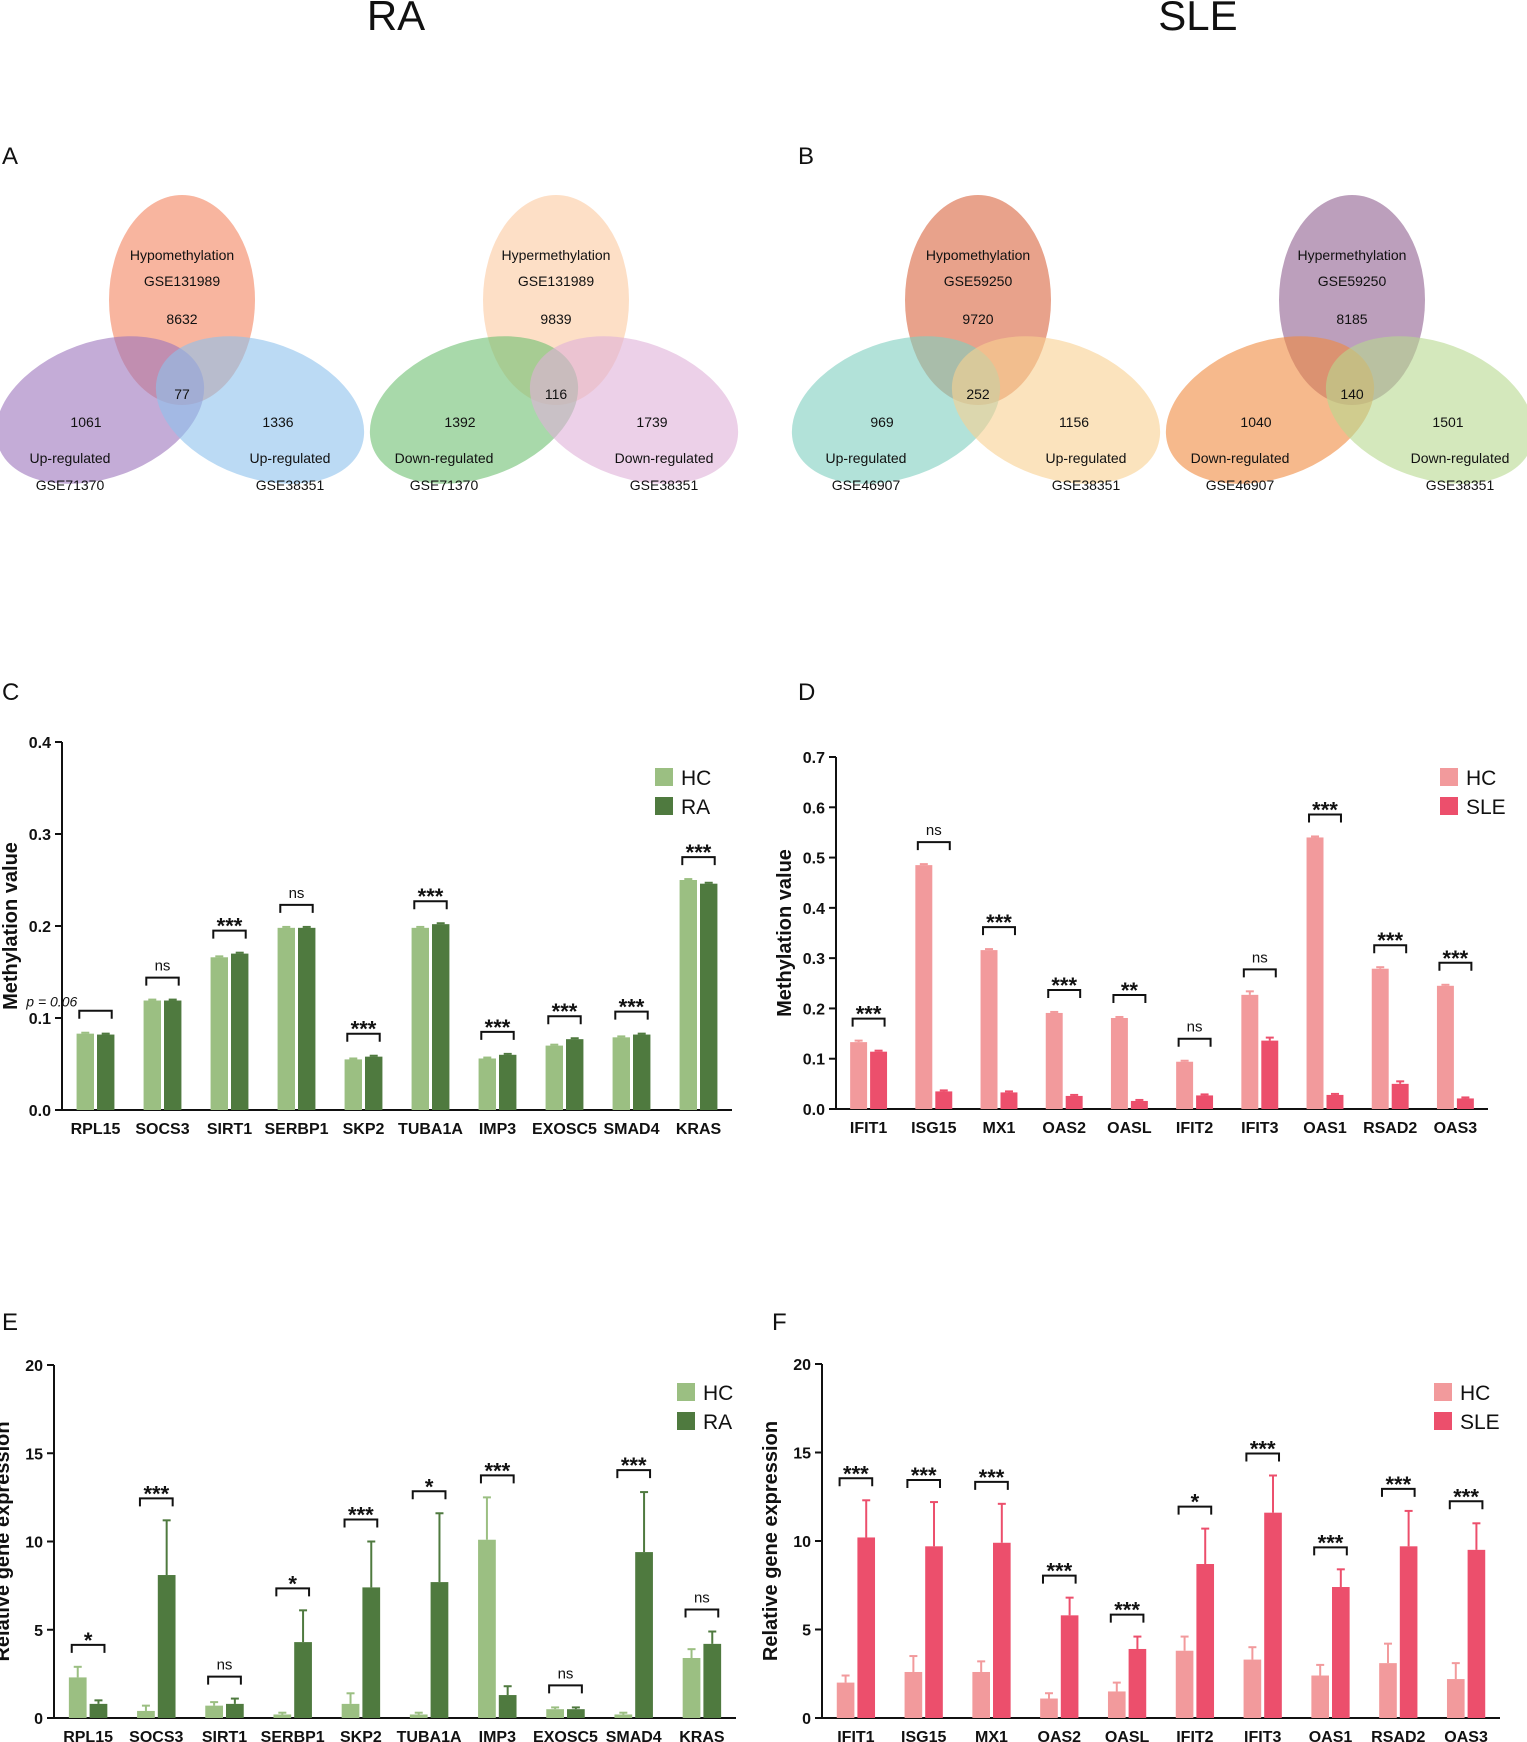 The width and height of the screenshot is (1527, 1742). What do you see at coordinates (1455, 1698) in the screenshot?
I see `bar-hc-oas3` at bounding box center [1455, 1698].